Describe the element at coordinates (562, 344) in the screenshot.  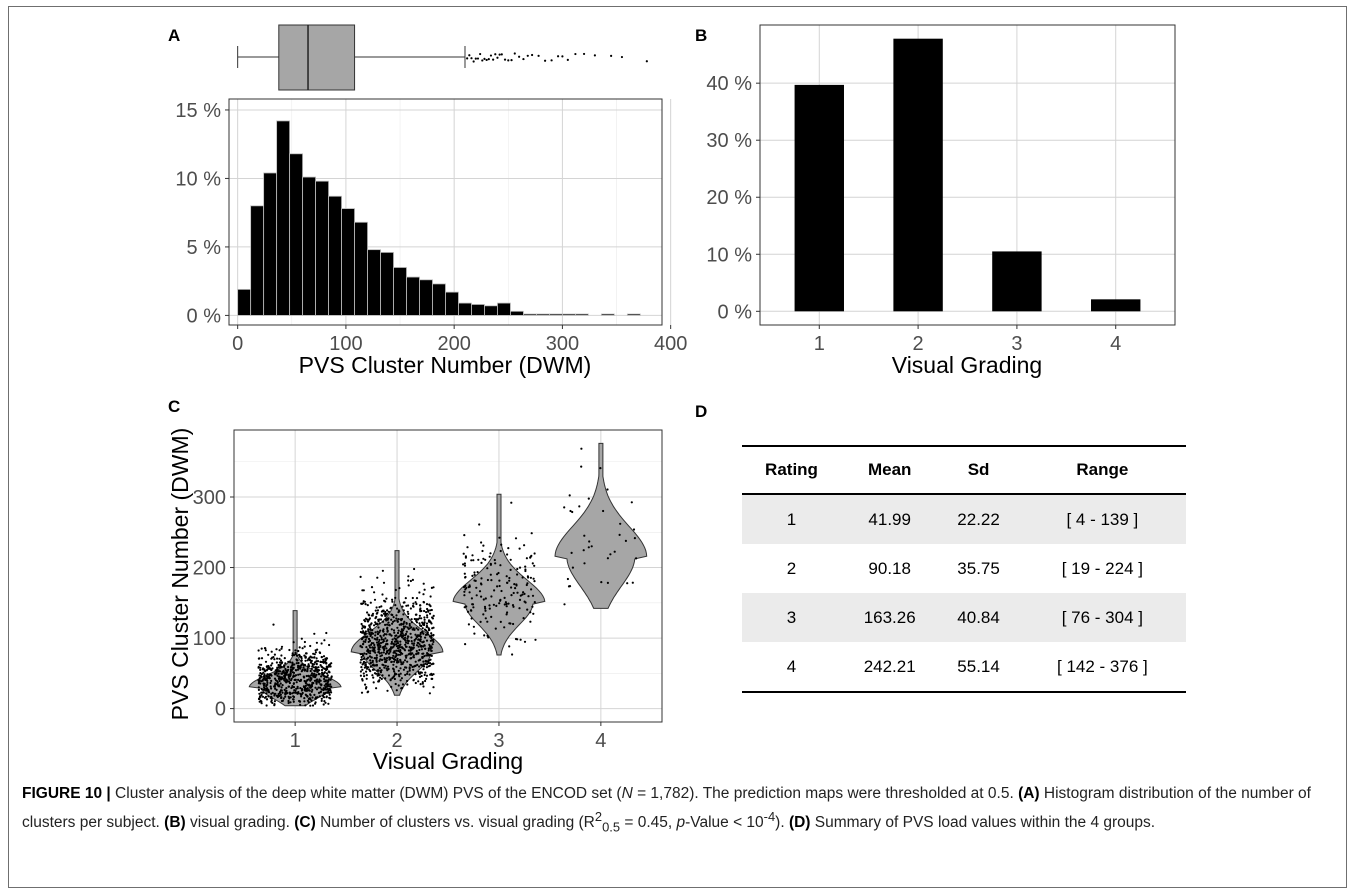
I see `x-tick-label: 300` at that location.